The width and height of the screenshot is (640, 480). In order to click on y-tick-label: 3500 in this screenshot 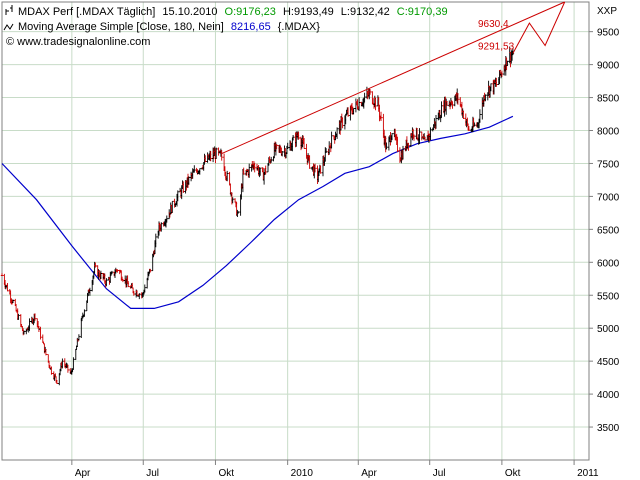, I will do `click(608, 428)`.